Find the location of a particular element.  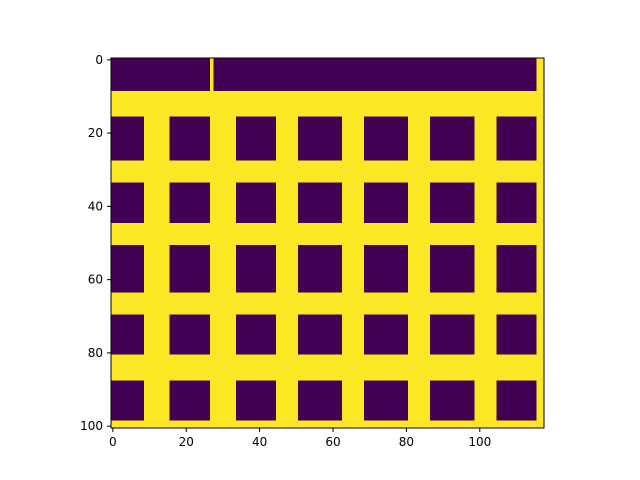

y-tick-label: 20 is located at coordinates (95, 133).